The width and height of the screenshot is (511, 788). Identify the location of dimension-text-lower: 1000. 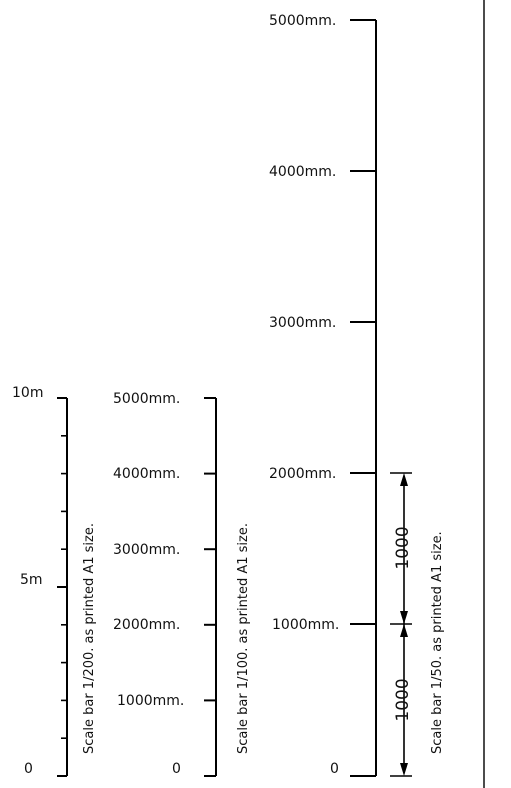
(403, 699).